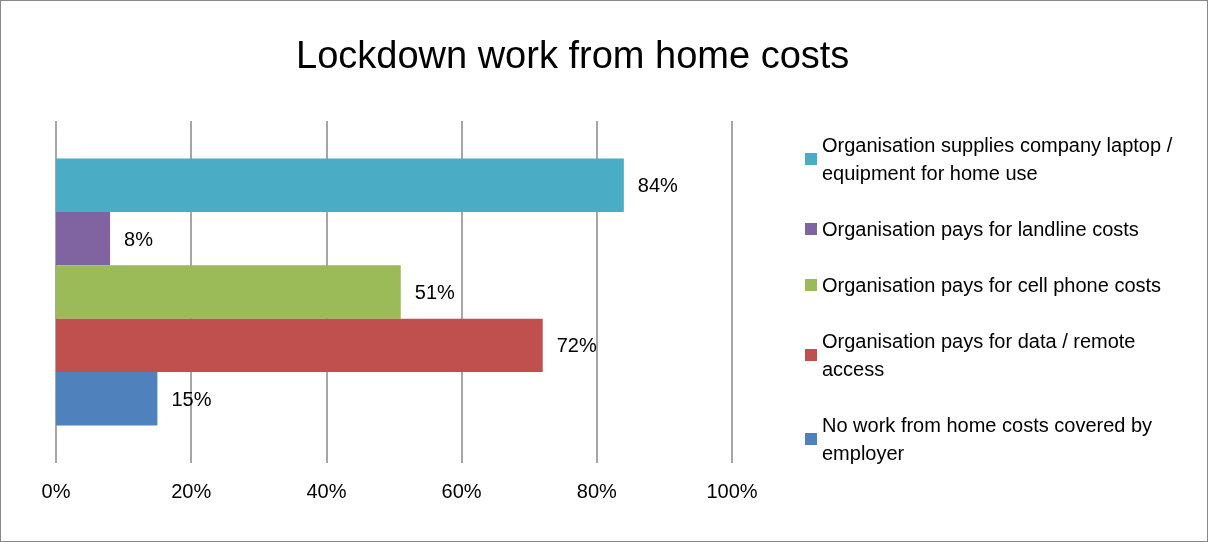 Image resolution: width=1208 pixels, height=542 pixels. I want to click on x-tick-label: 100%, so click(732, 491).